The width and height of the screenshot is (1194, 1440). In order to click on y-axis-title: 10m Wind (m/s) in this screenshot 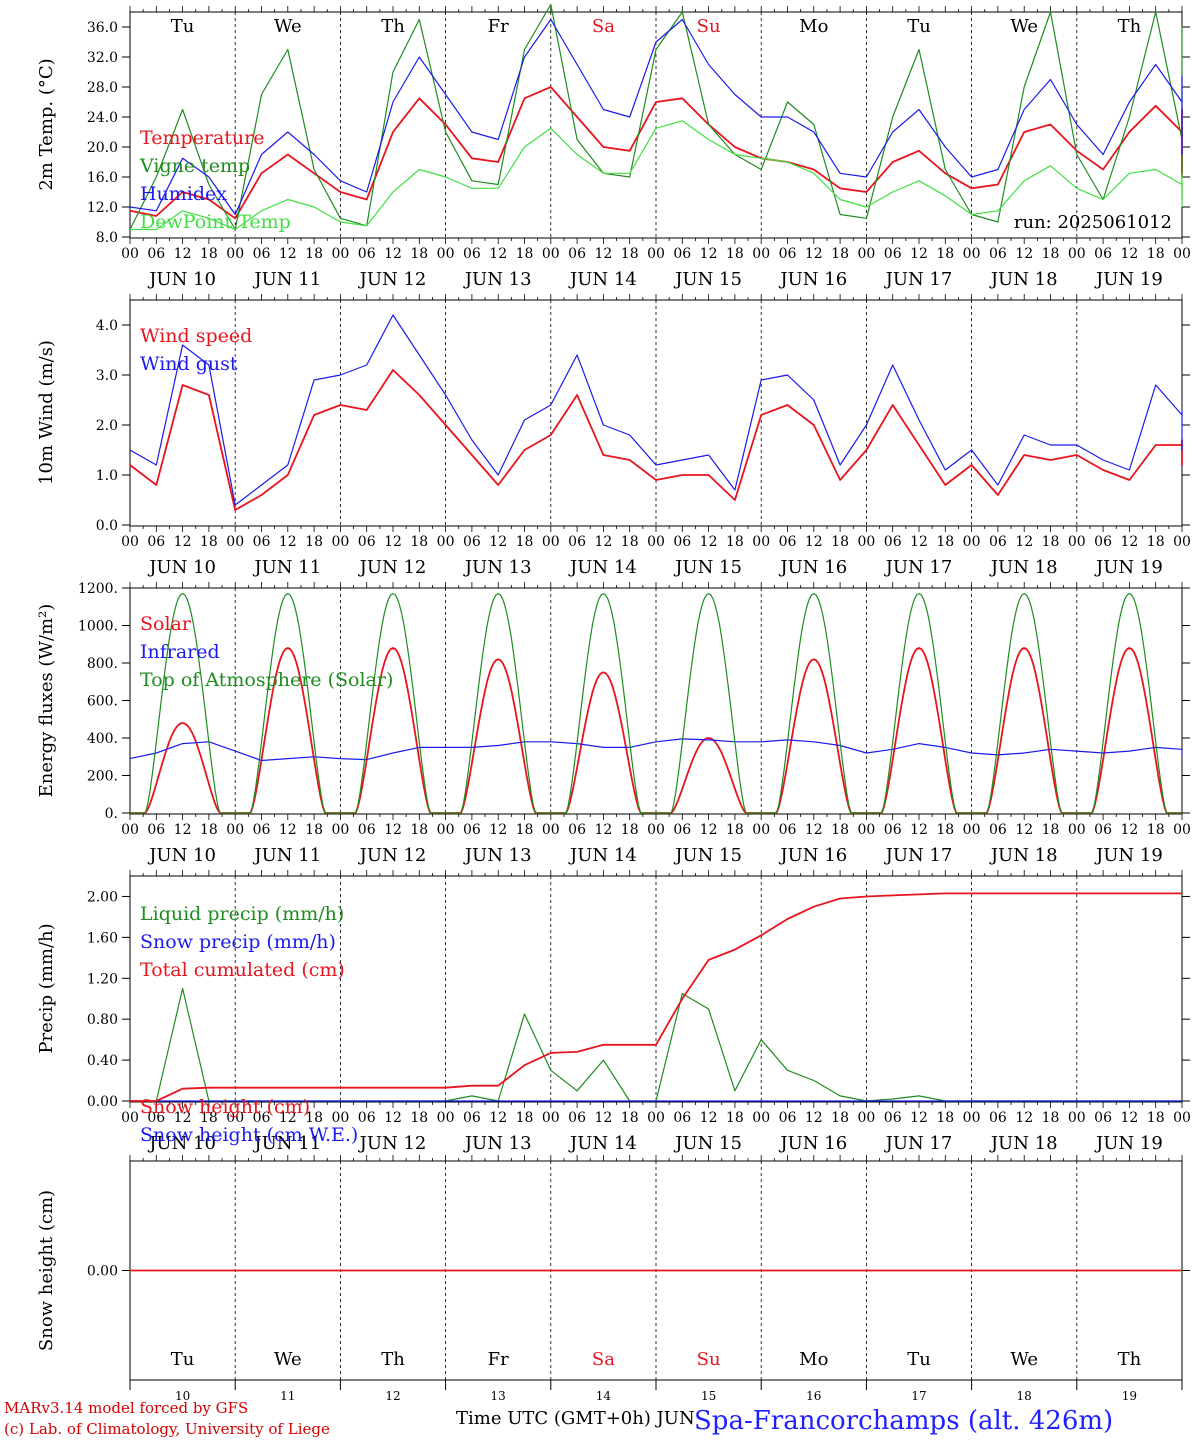, I will do `click(46, 412)`.